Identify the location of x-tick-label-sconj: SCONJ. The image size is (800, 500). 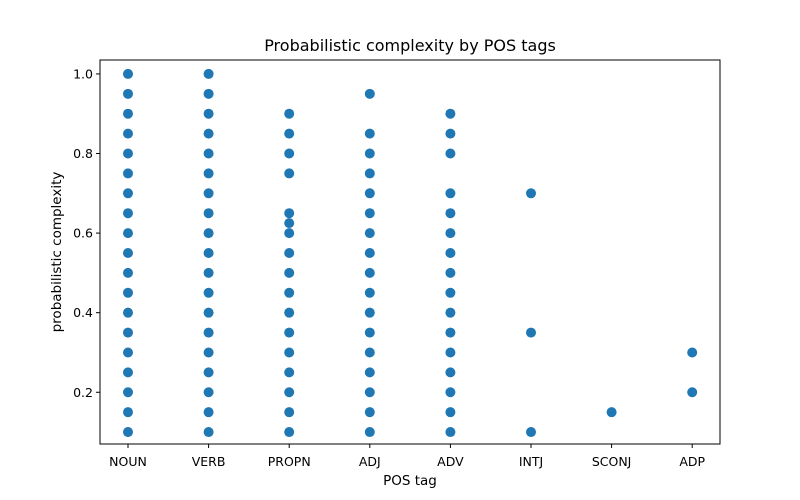
(612, 461).